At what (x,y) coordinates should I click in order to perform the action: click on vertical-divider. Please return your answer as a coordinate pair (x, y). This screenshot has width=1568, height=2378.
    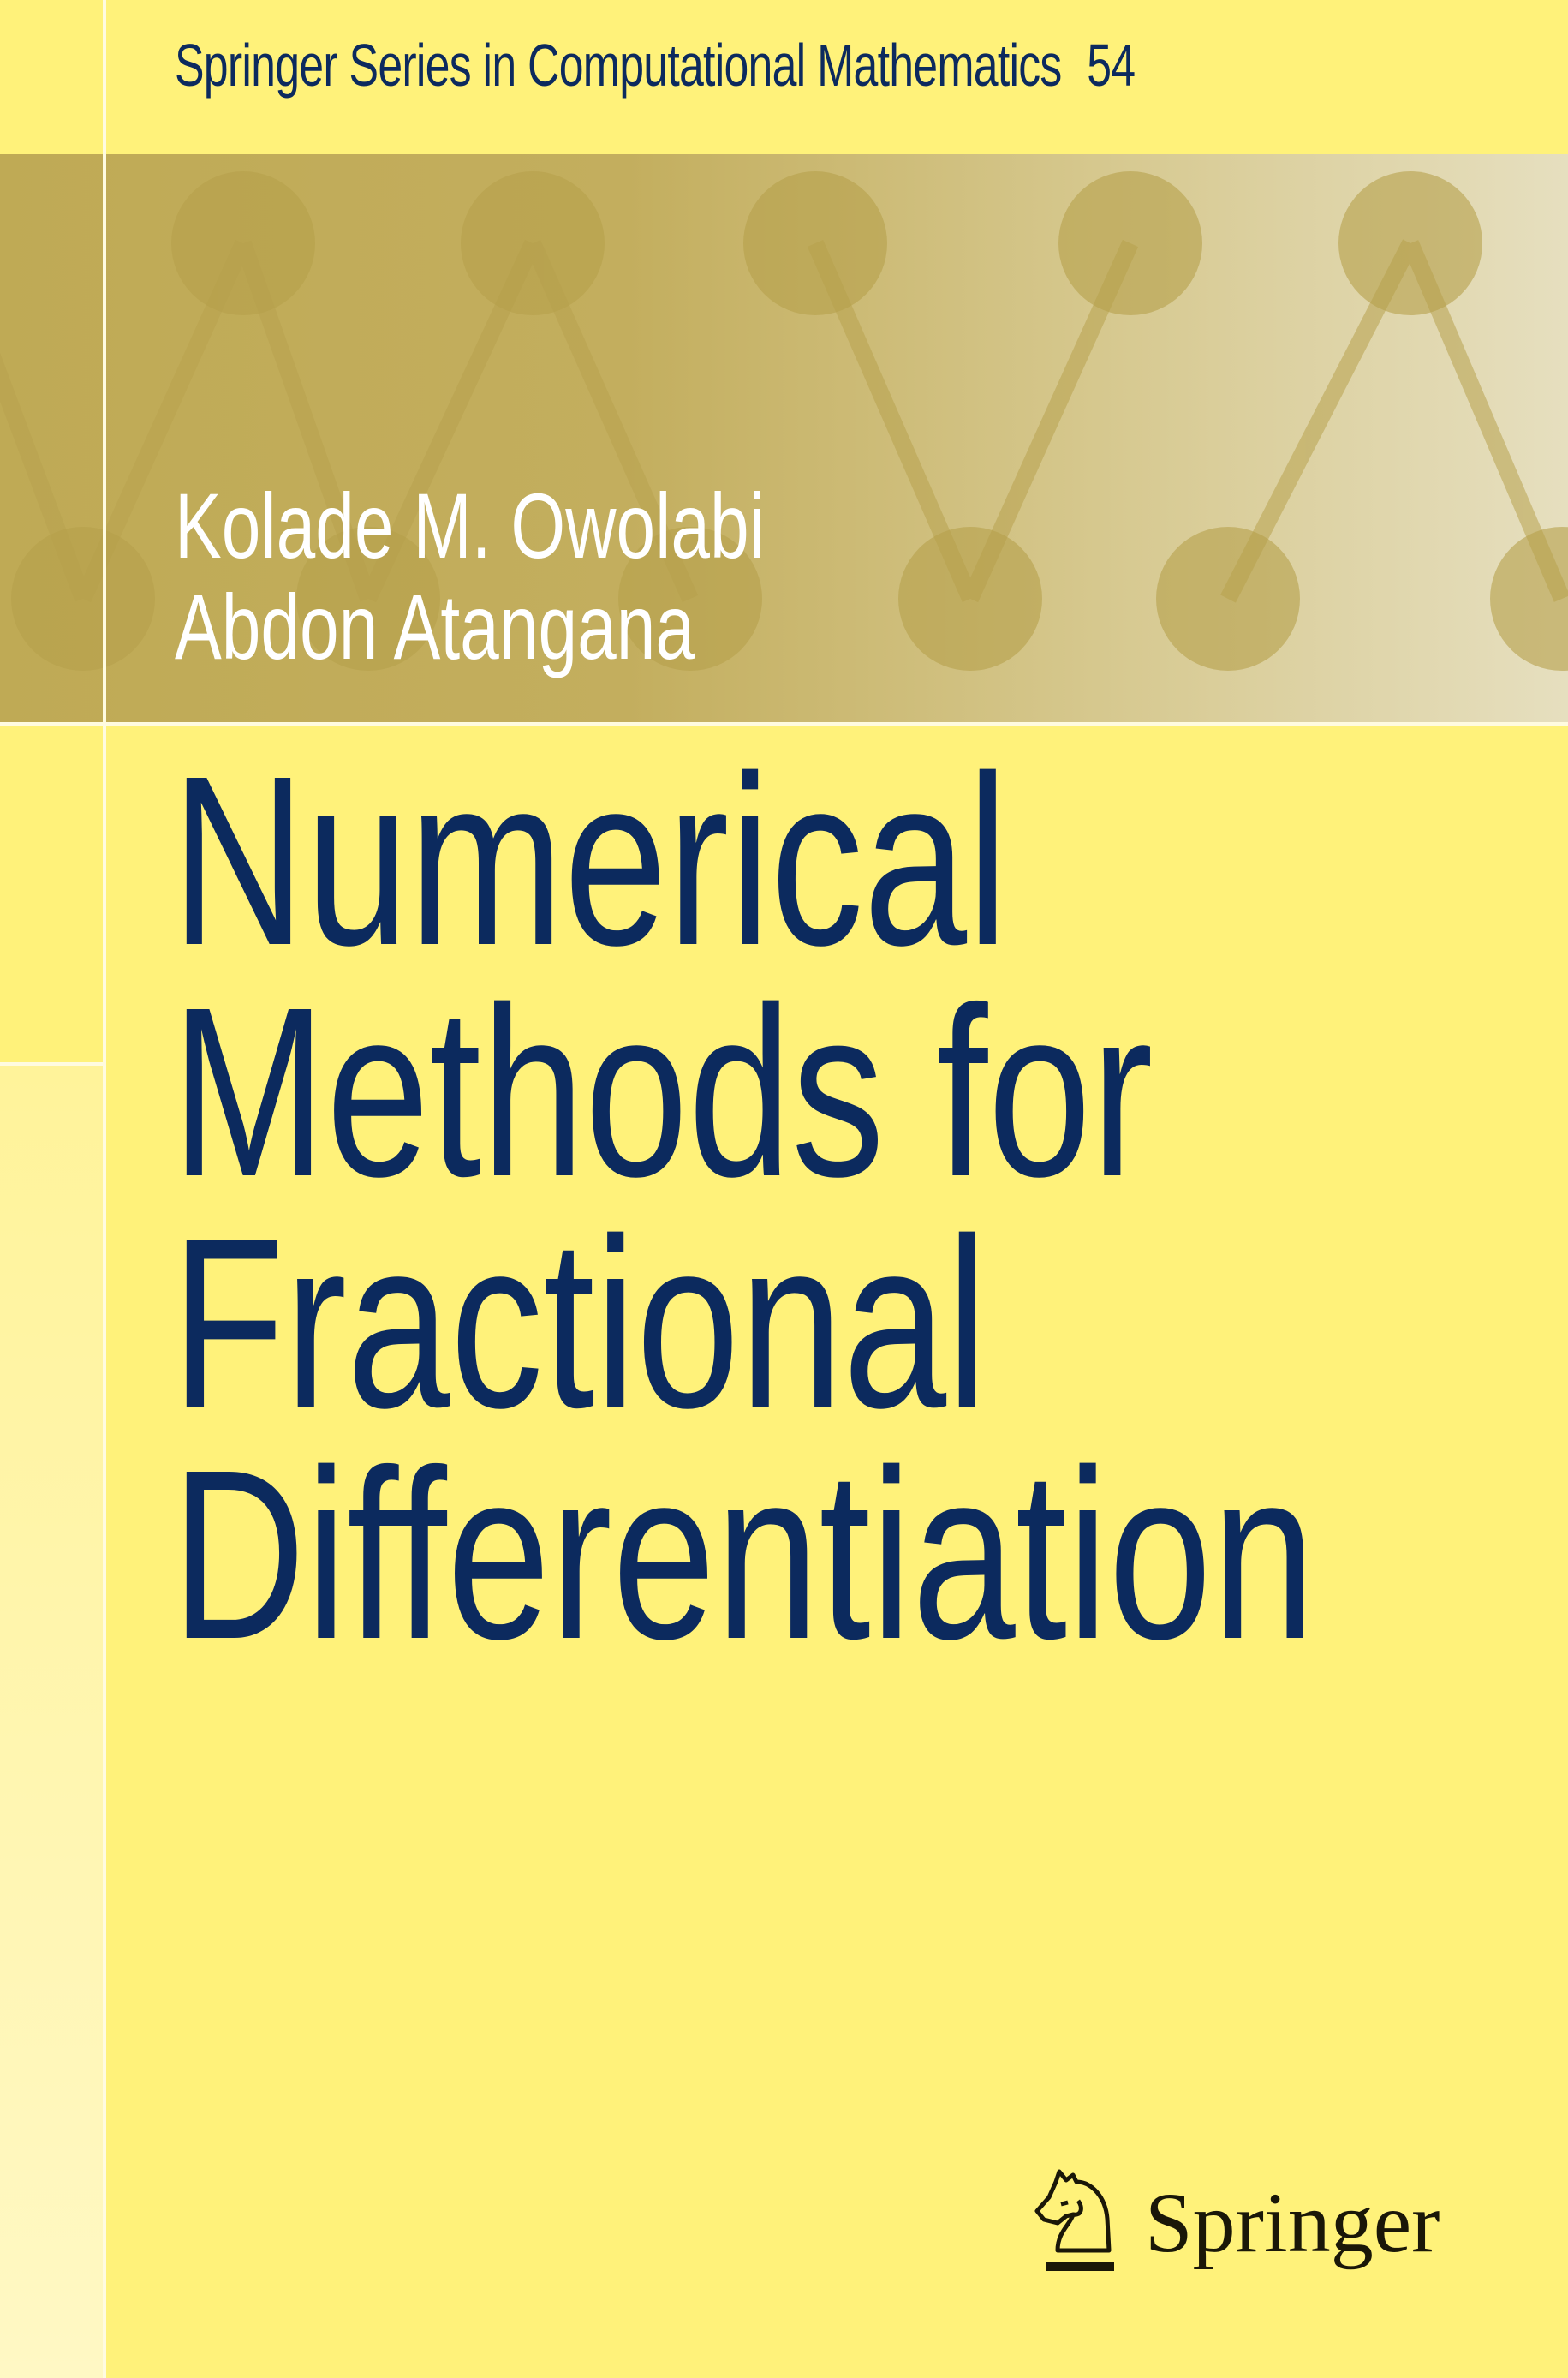
    Looking at the image, I should click on (104, 1189).